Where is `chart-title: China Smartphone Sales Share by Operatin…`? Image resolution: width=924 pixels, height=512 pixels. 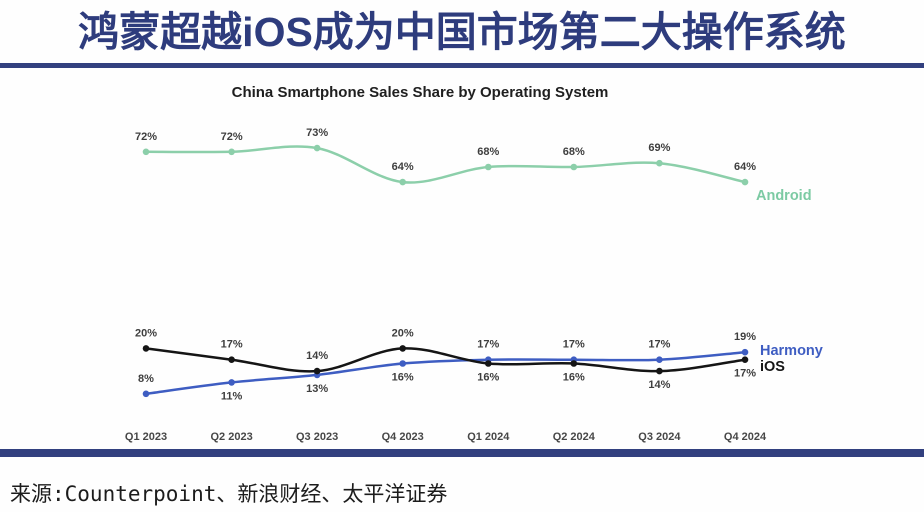 chart-title: China Smartphone Sales Share by Operatin… is located at coordinates (420, 92).